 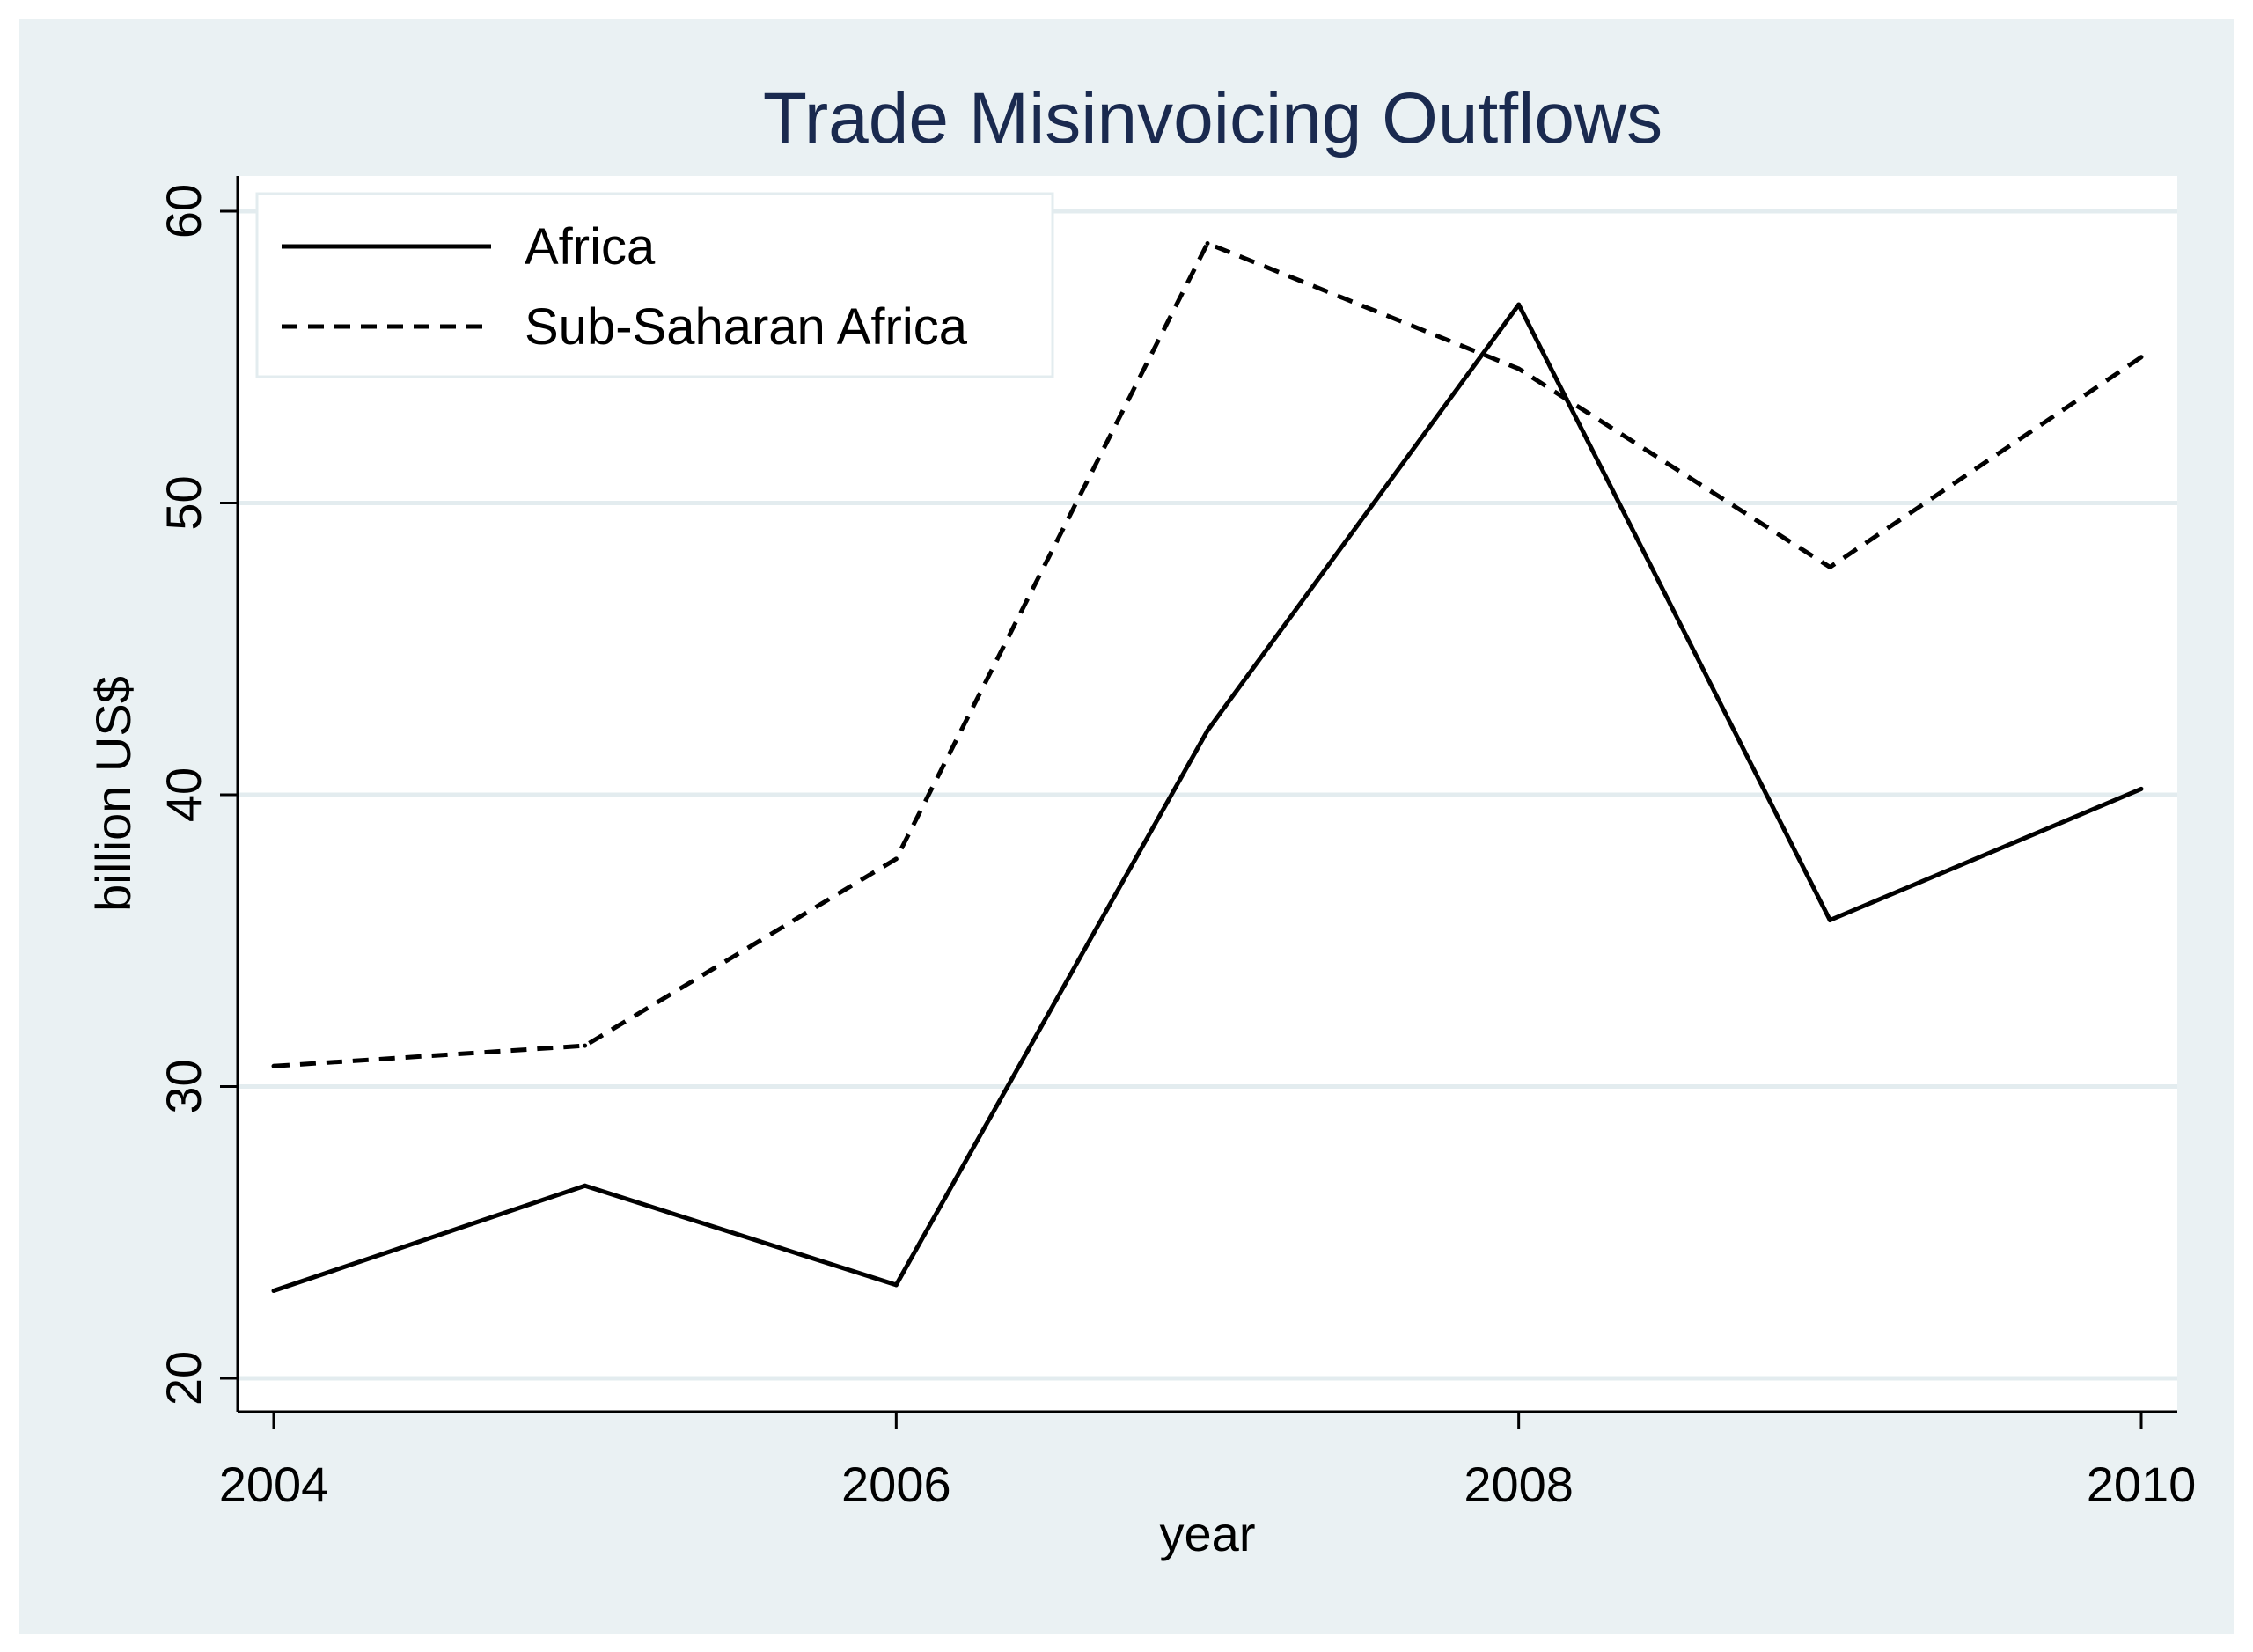 What do you see at coordinates (590, 246) in the screenshot?
I see `legend-label-africa: Africa` at bounding box center [590, 246].